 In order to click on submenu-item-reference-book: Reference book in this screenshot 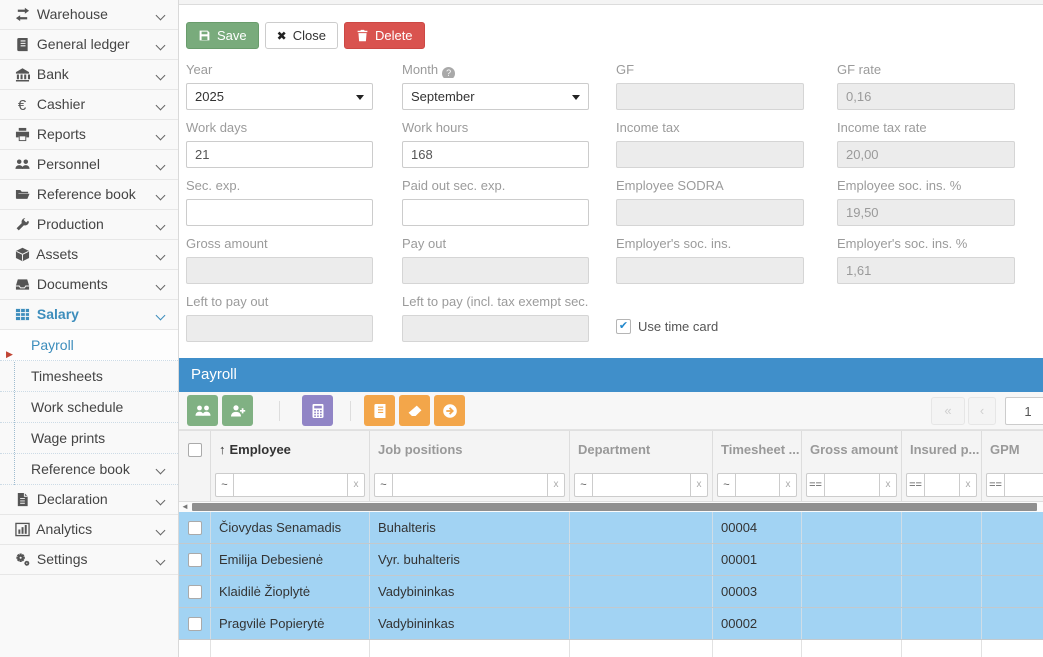, I will do `click(89, 469)`.